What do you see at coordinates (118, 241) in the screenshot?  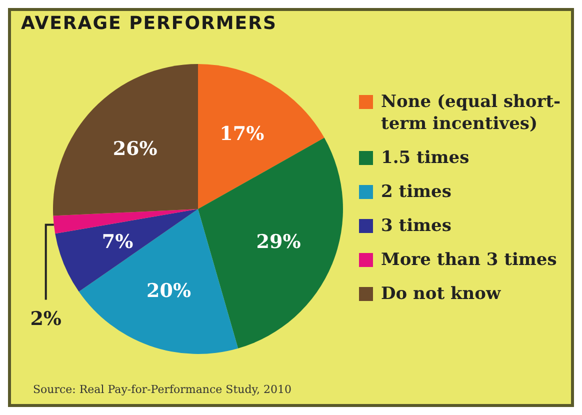 I see `data-label: 7%` at bounding box center [118, 241].